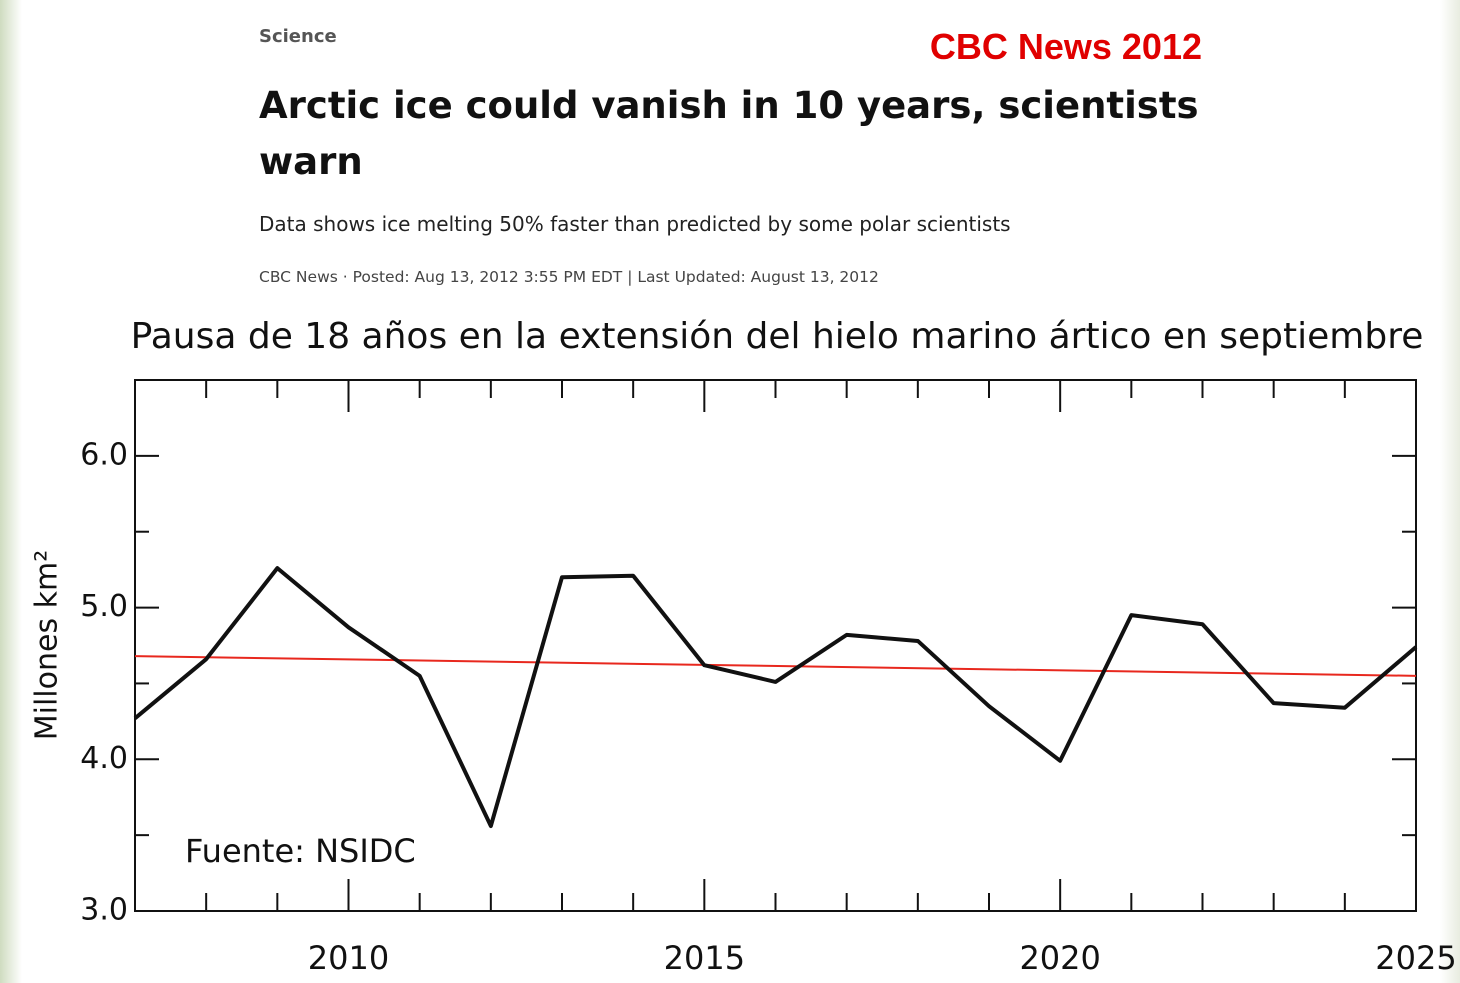 This screenshot has height=983, width=1460. What do you see at coordinates (104, 910) in the screenshot?
I see `y-tick-label: 3.0` at bounding box center [104, 910].